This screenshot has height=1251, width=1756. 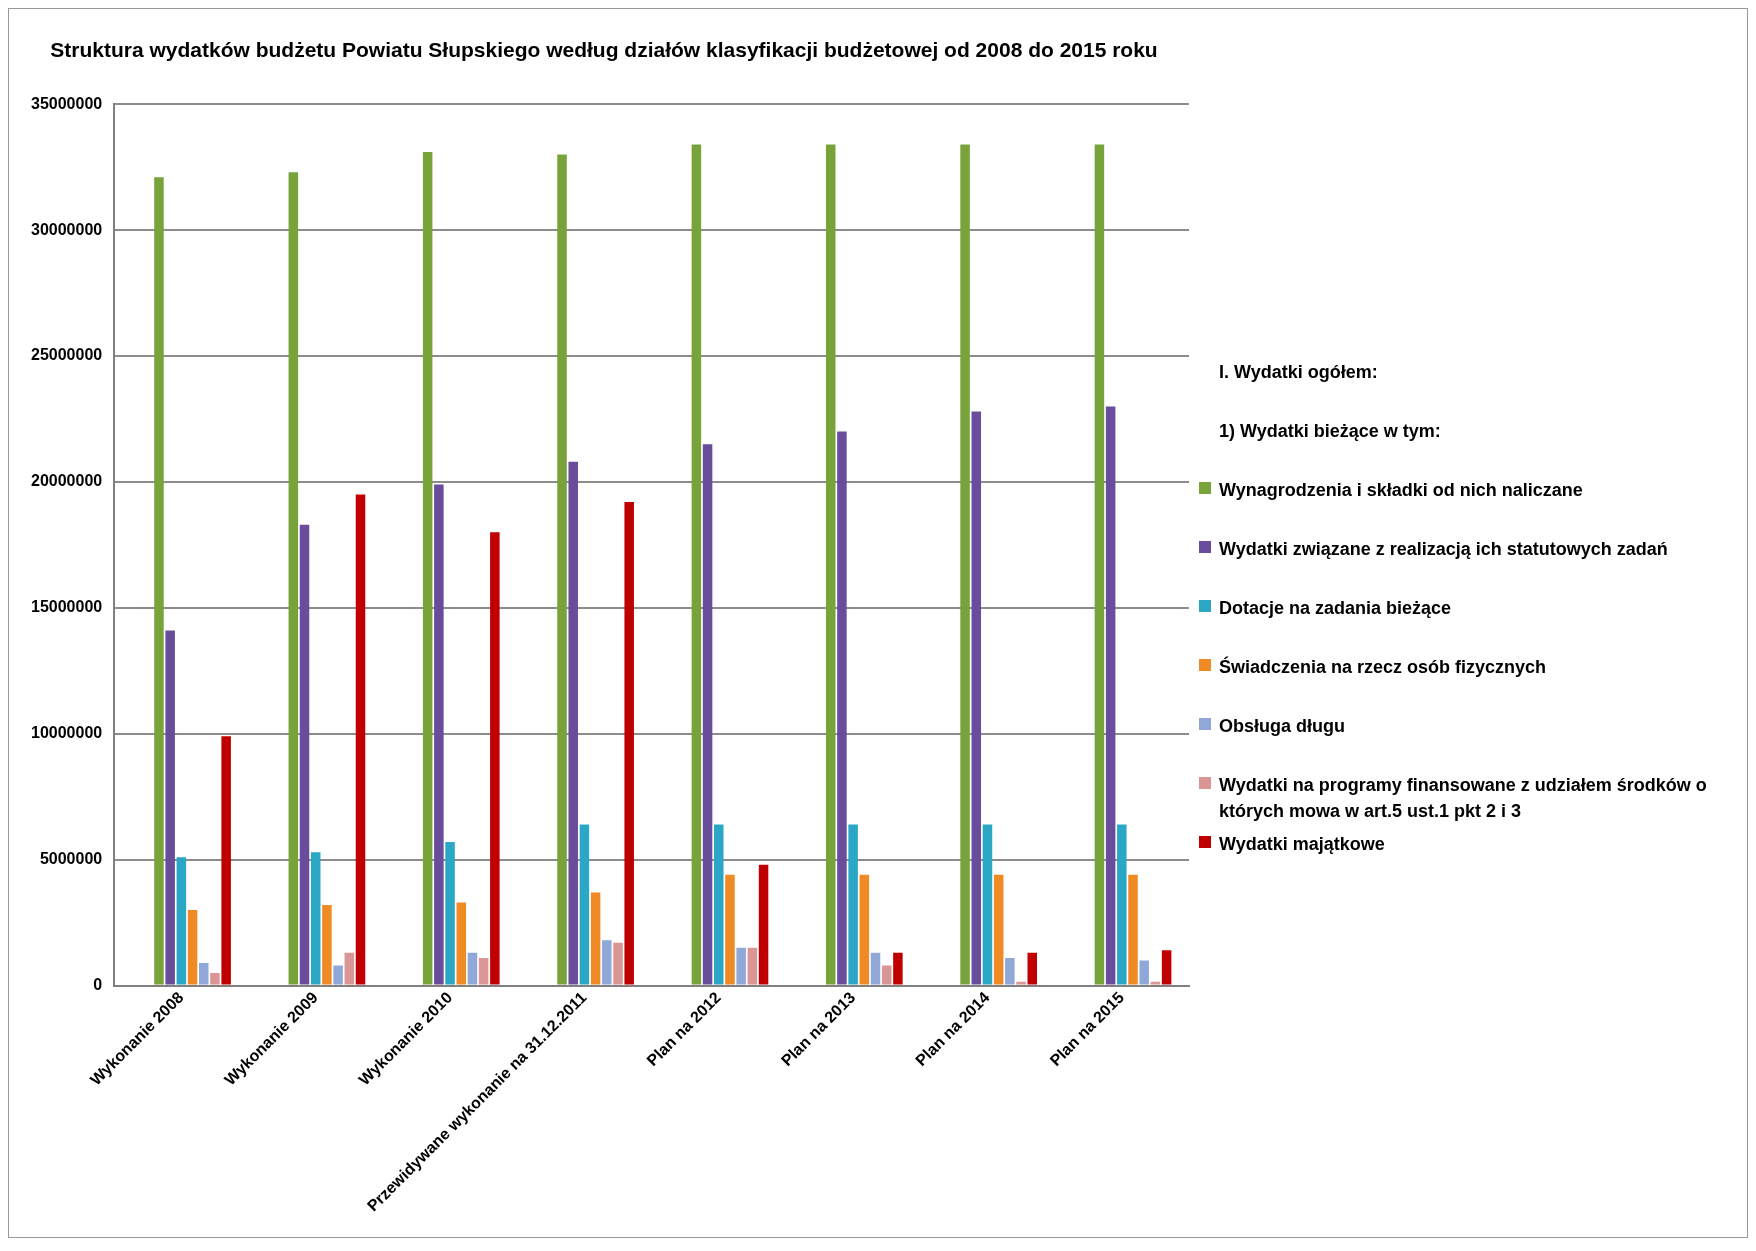 What do you see at coordinates (1282, 726) in the screenshot?
I see `legend-label: Obsługa długu` at bounding box center [1282, 726].